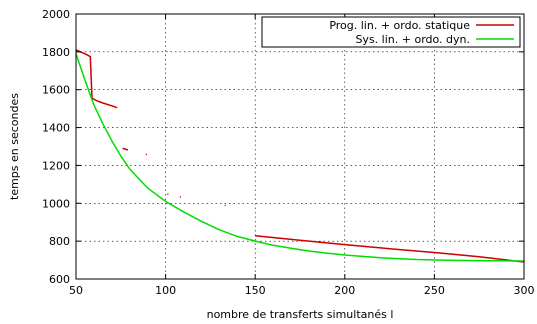 This screenshot has width=537, height=324. Describe the element at coordinates (524, 290) in the screenshot. I see `x-tick-label: 300` at that location.